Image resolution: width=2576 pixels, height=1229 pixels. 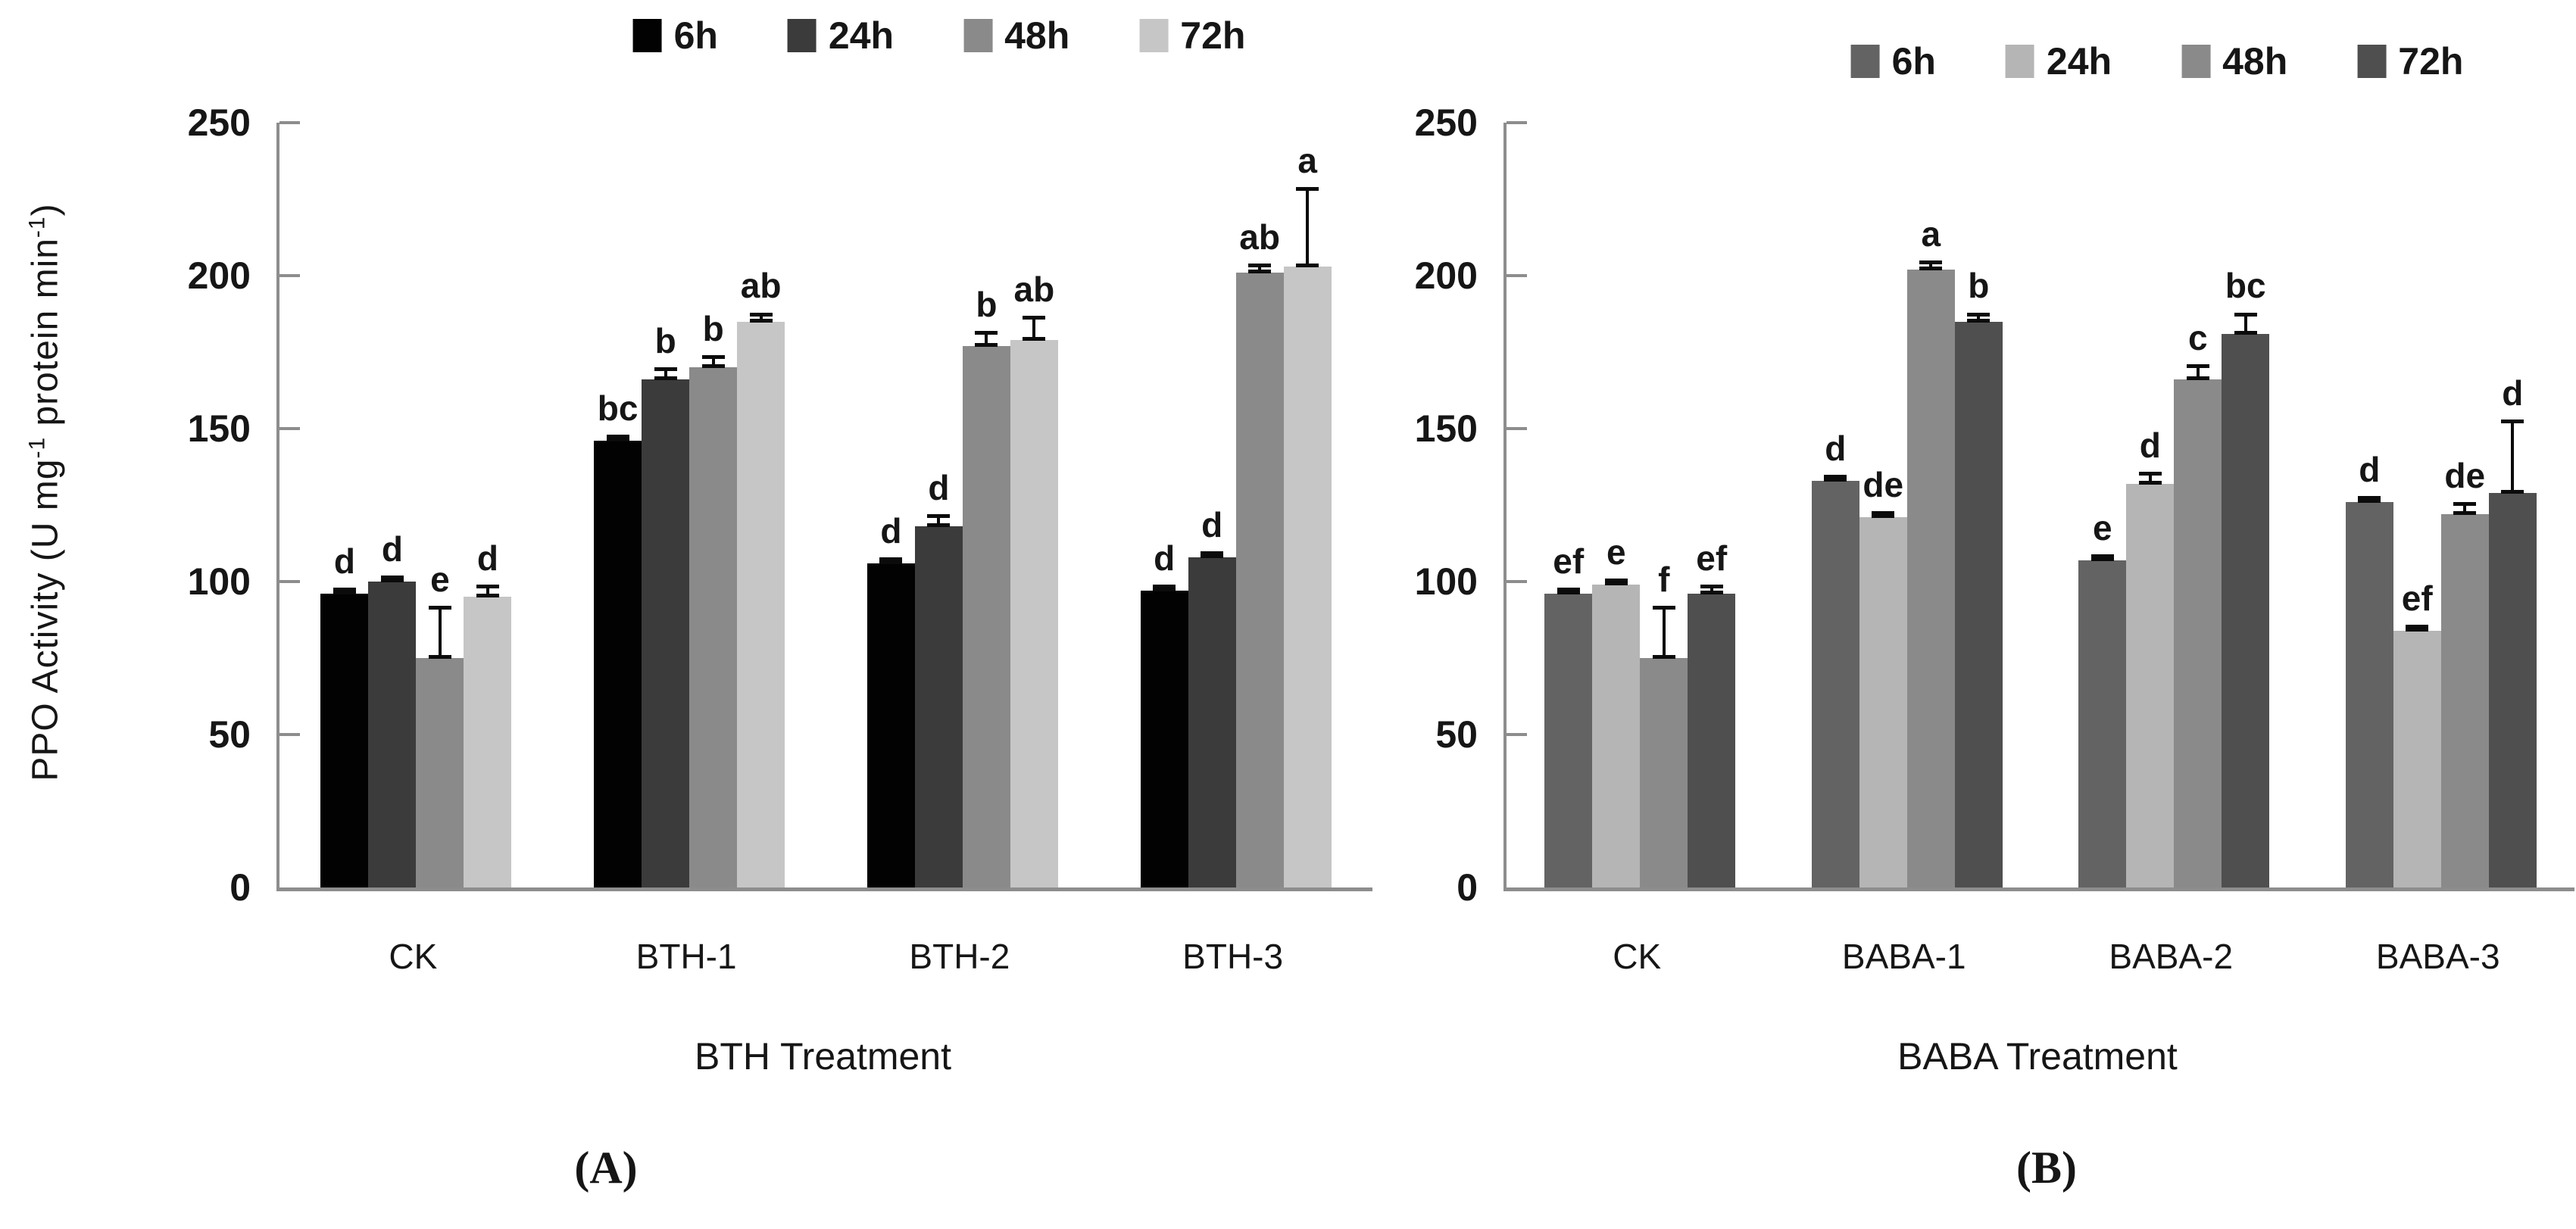 What do you see at coordinates (2037, 956) in the screenshot?
I see `x-labels: CK BABA-1 BABA-2 BABA-3` at bounding box center [2037, 956].